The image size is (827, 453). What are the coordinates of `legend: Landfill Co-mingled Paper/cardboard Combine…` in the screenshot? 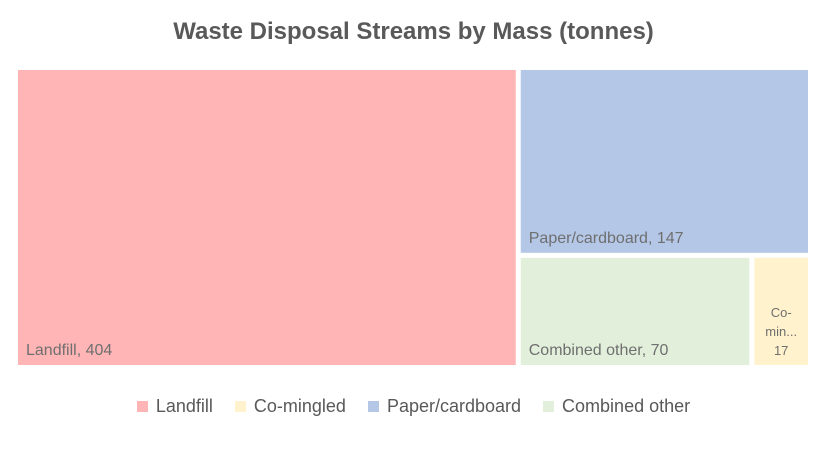 It's located at (413, 406).